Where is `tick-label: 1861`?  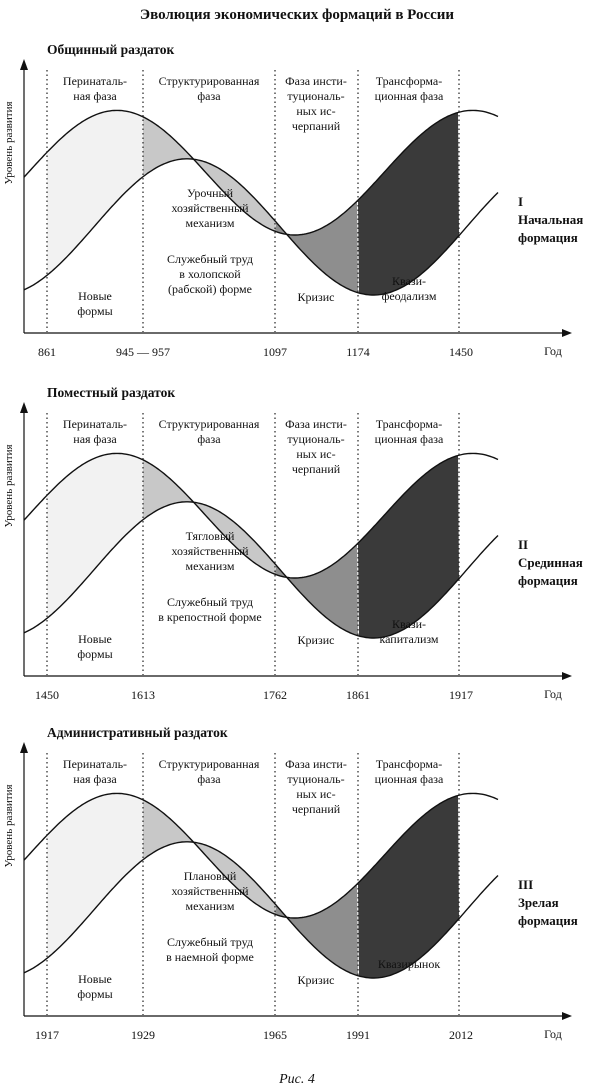 tick-label: 1861 is located at coordinates (358, 695).